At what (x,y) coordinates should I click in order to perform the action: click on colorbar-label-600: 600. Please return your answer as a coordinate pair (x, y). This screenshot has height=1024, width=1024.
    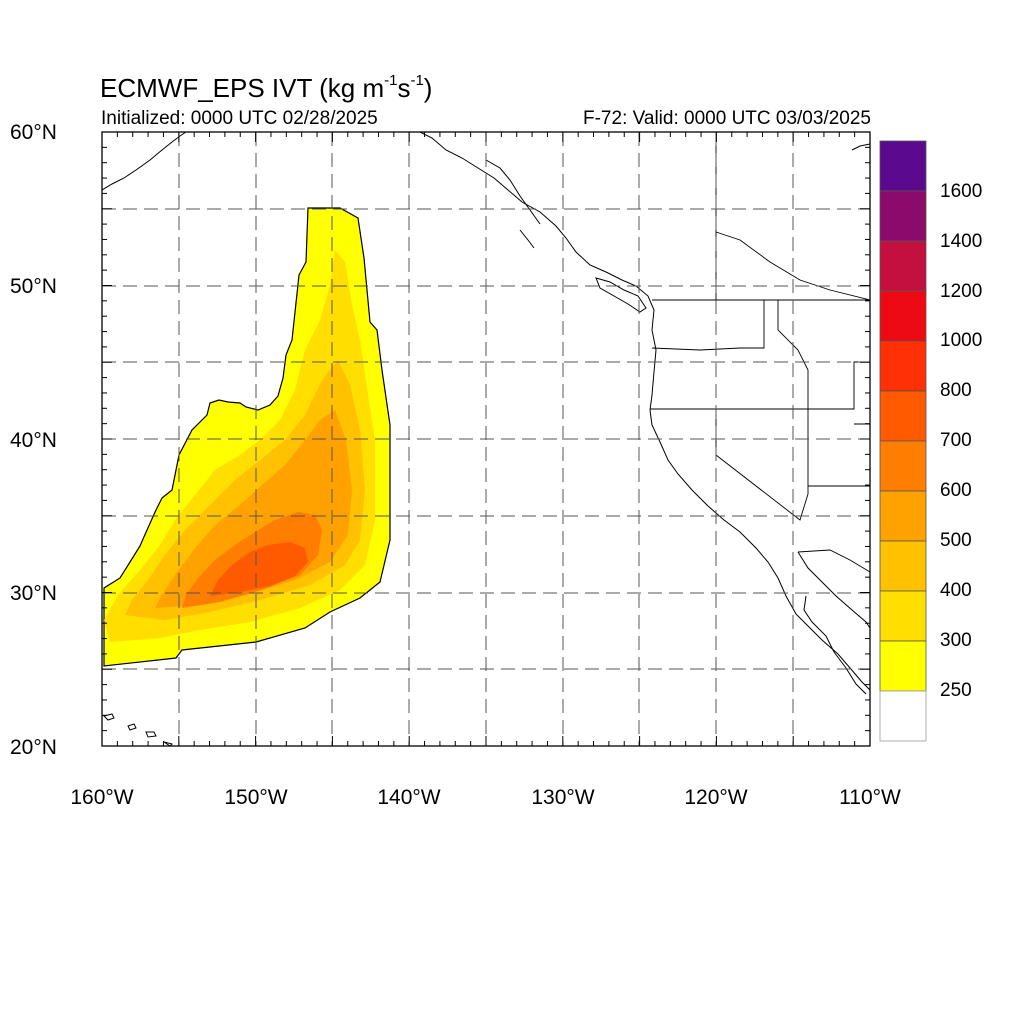
    Looking at the image, I should click on (956, 490).